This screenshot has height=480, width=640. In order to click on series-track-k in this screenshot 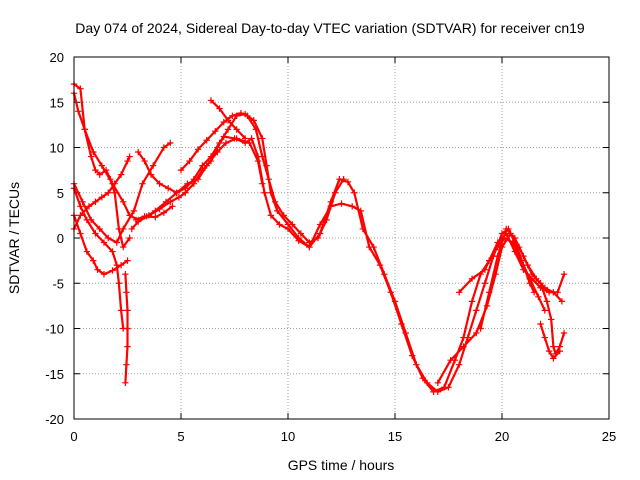, I will do `click(262, 177)`.